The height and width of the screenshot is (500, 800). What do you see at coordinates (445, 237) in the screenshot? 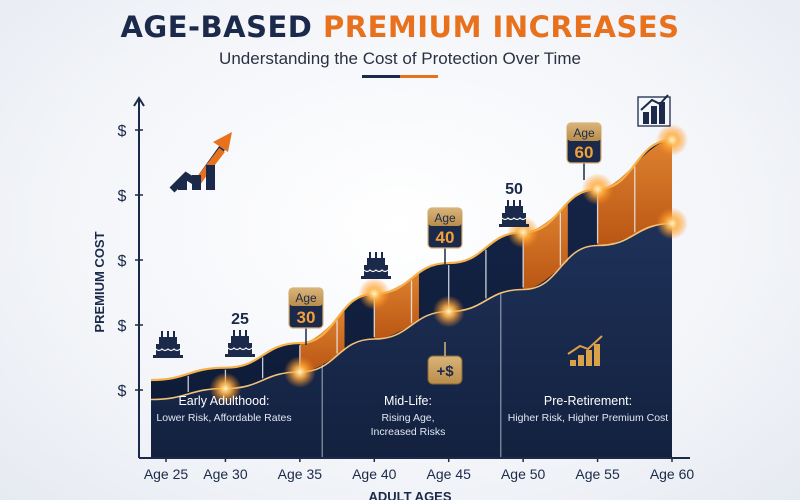
I see `milestone-label-bottom: 40` at bounding box center [445, 237].